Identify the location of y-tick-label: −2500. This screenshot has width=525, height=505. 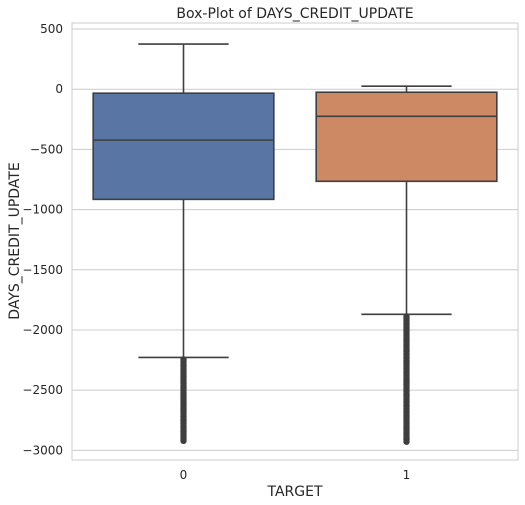
(42, 390).